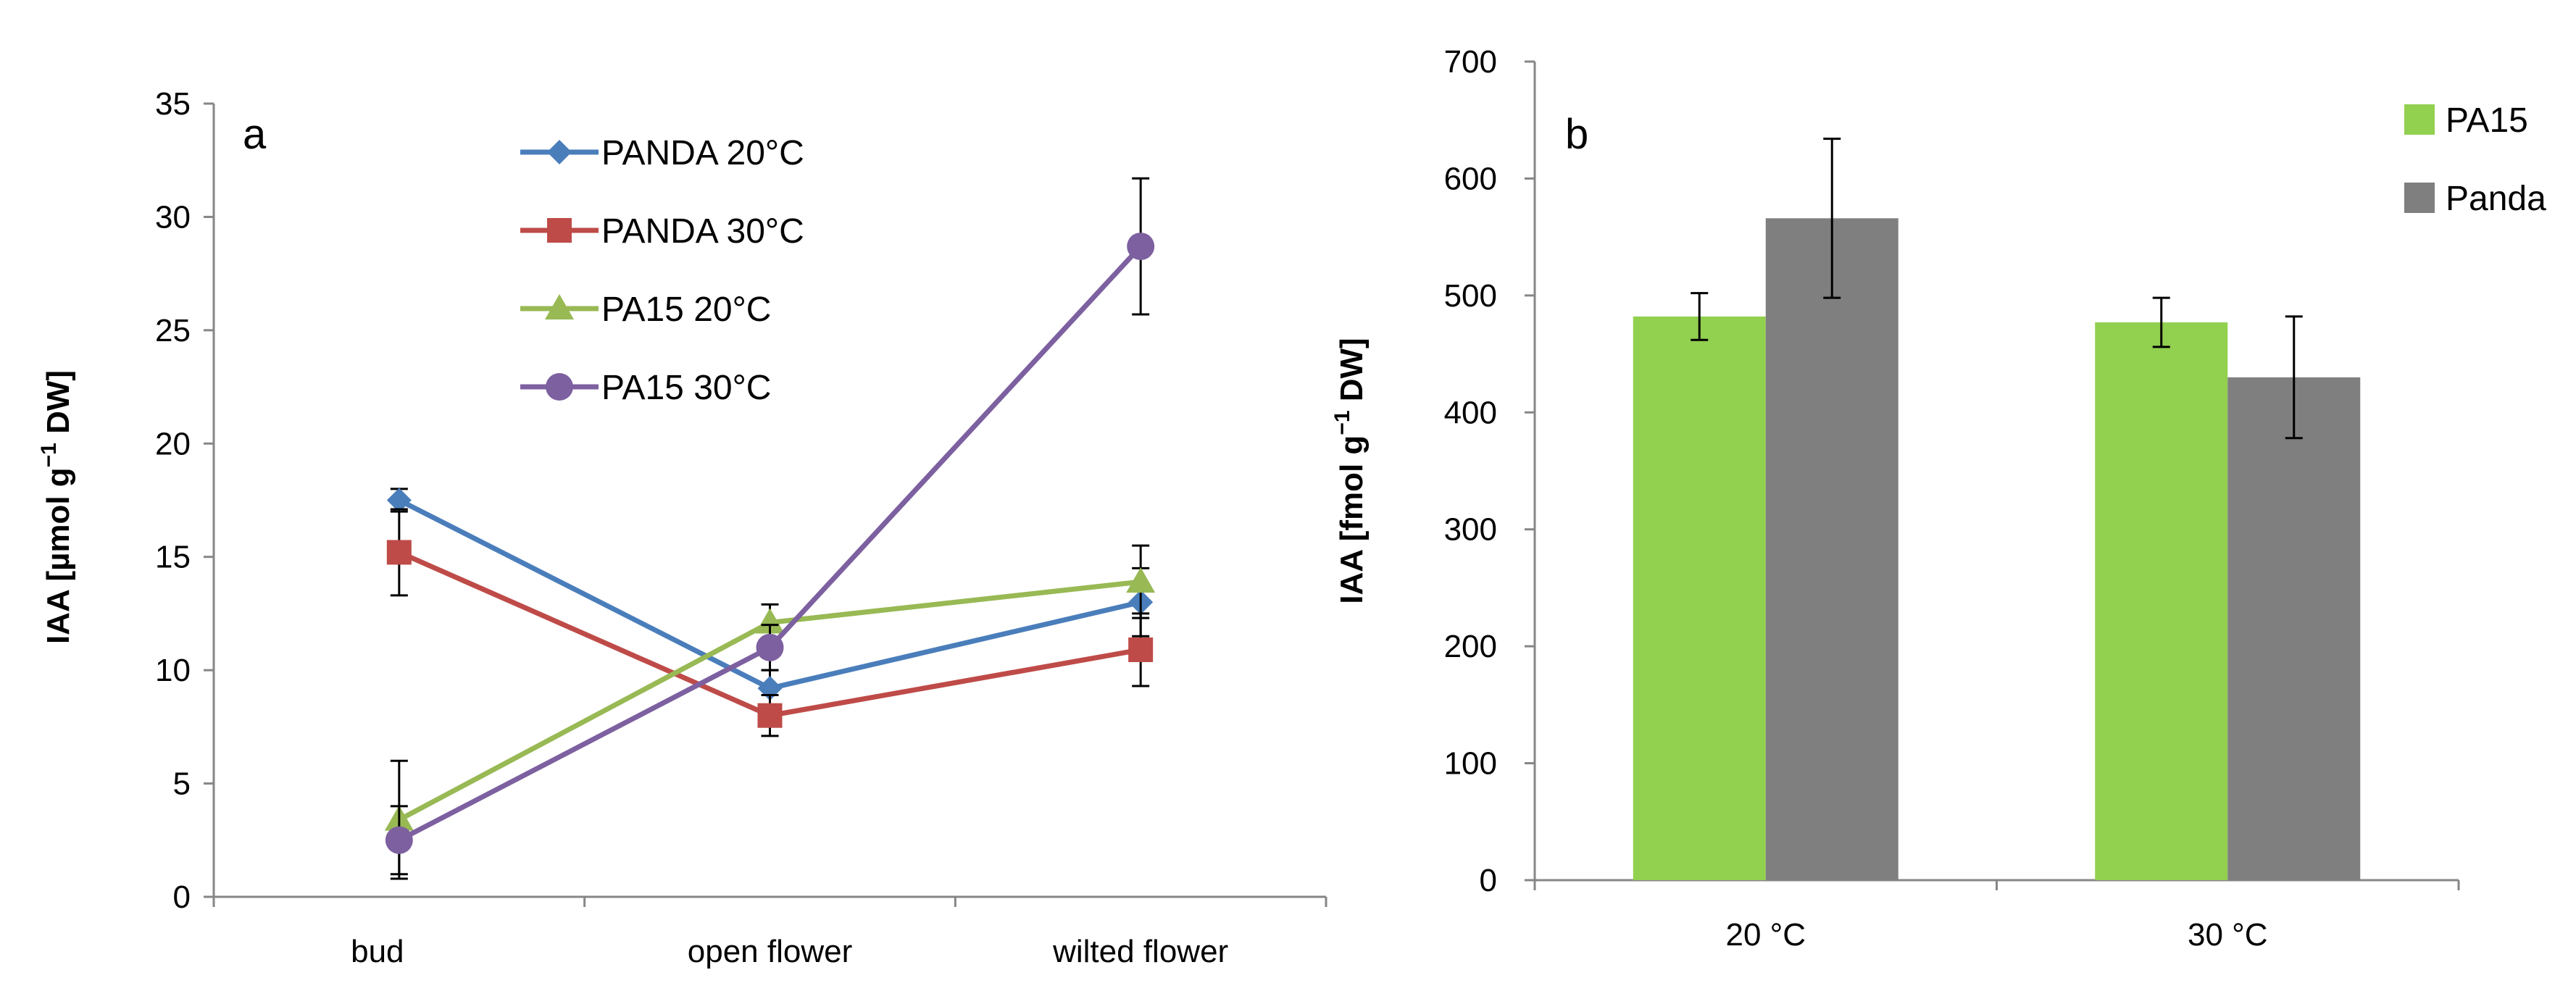 Image resolution: width=2576 pixels, height=991 pixels. Describe the element at coordinates (1576, 135) in the screenshot. I see `panel-label-b: b` at that location.